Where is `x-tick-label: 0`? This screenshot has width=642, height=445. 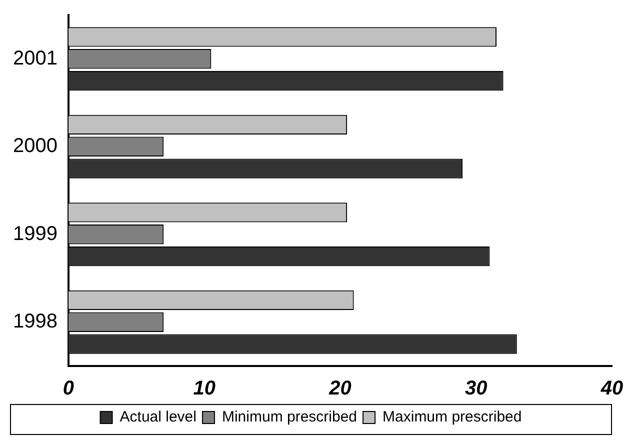
x-tick-label: 0 is located at coordinates (68, 389).